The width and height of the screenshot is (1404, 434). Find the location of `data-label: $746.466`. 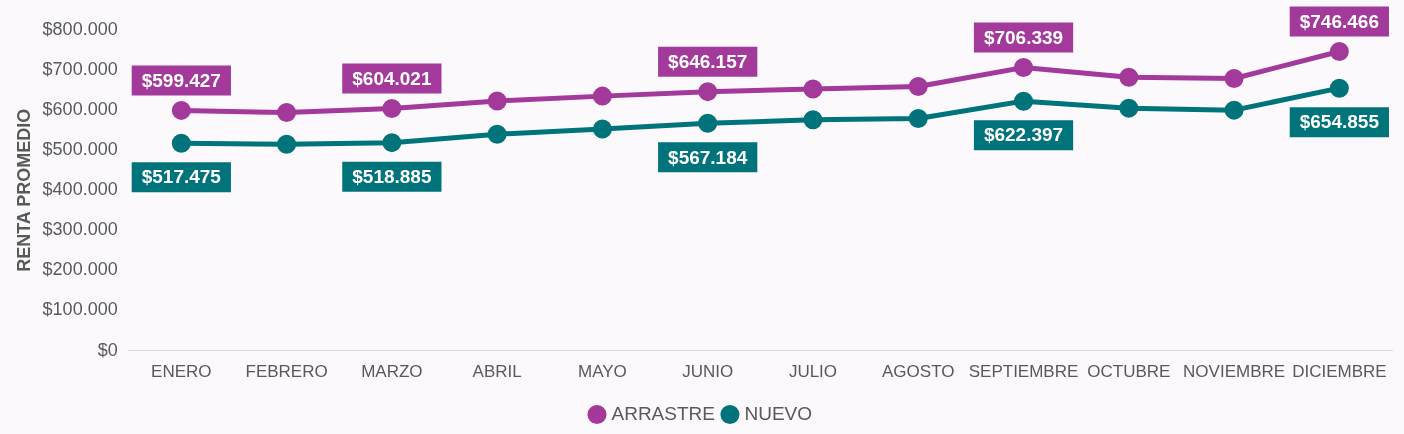

data-label: $746.466 is located at coordinates (1339, 21).